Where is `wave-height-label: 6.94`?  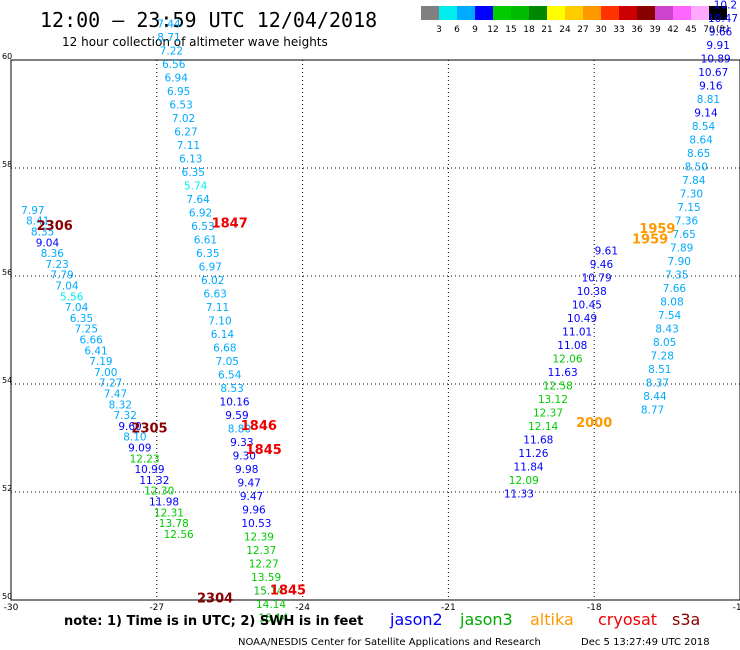 wave-height-label: 6.94 is located at coordinates (177, 79).